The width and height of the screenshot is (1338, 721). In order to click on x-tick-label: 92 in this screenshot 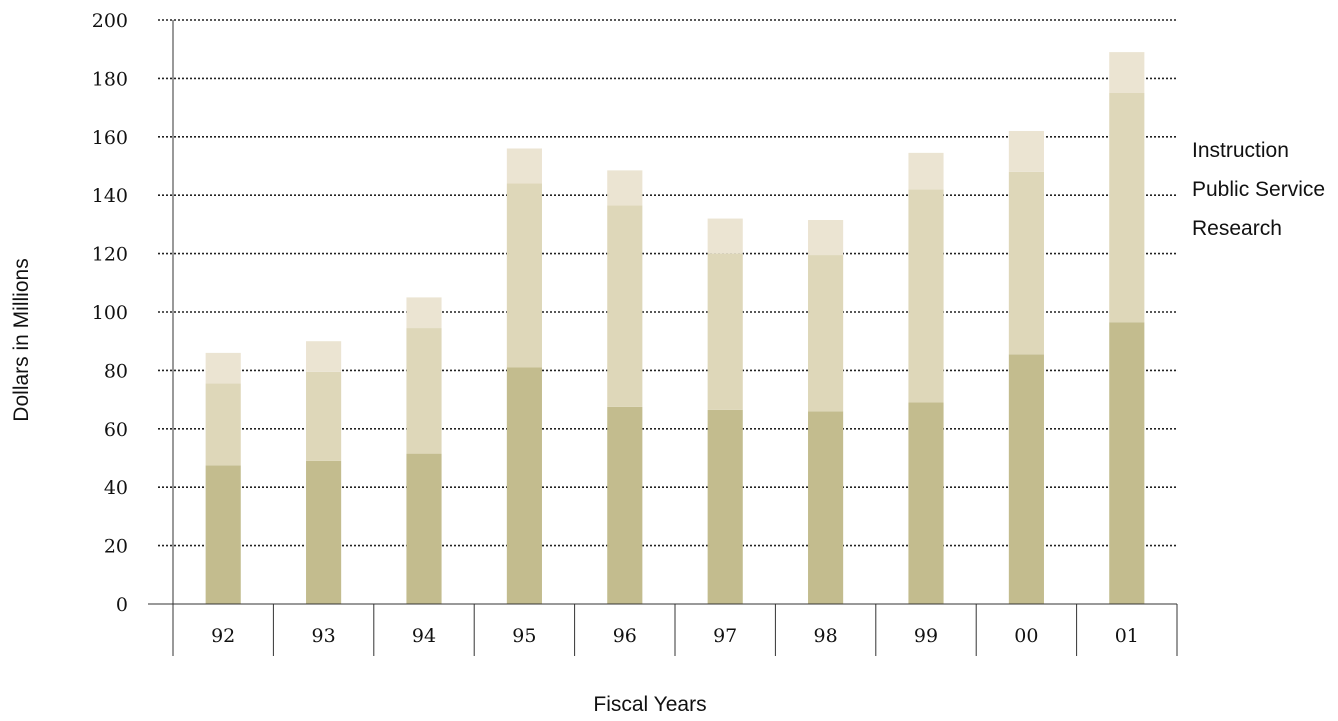, I will do `click(223, 636)`.